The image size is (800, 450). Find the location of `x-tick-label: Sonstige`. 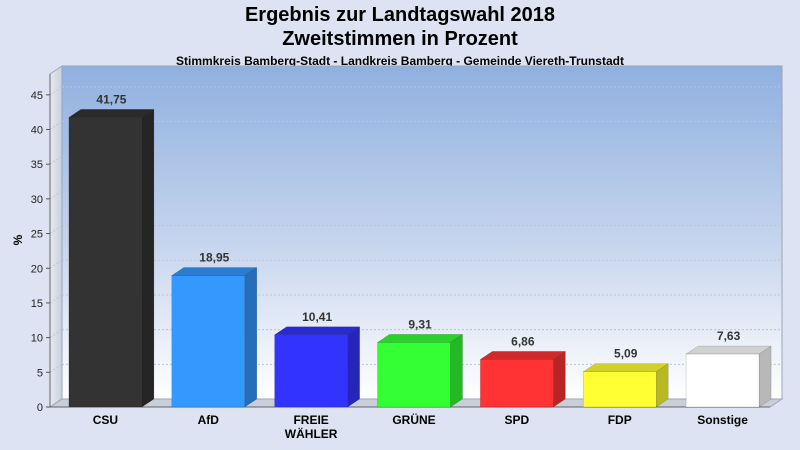

x-tick-label: Sonstige is located at coordinates (722, 420).